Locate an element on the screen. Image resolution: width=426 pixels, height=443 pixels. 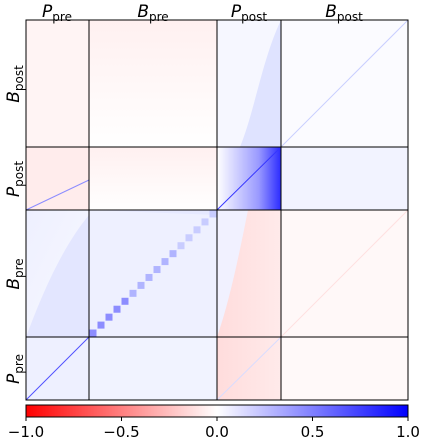
col-label-bpre: Bpre is located at coordinates (152, 13).